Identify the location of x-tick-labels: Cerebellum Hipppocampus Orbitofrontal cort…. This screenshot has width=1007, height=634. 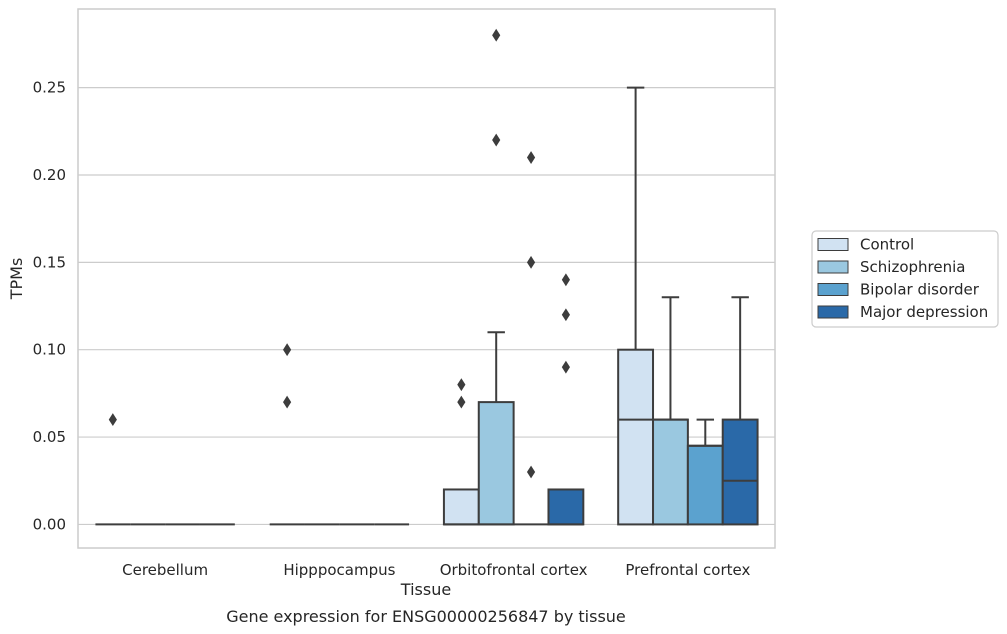
(436, 570).